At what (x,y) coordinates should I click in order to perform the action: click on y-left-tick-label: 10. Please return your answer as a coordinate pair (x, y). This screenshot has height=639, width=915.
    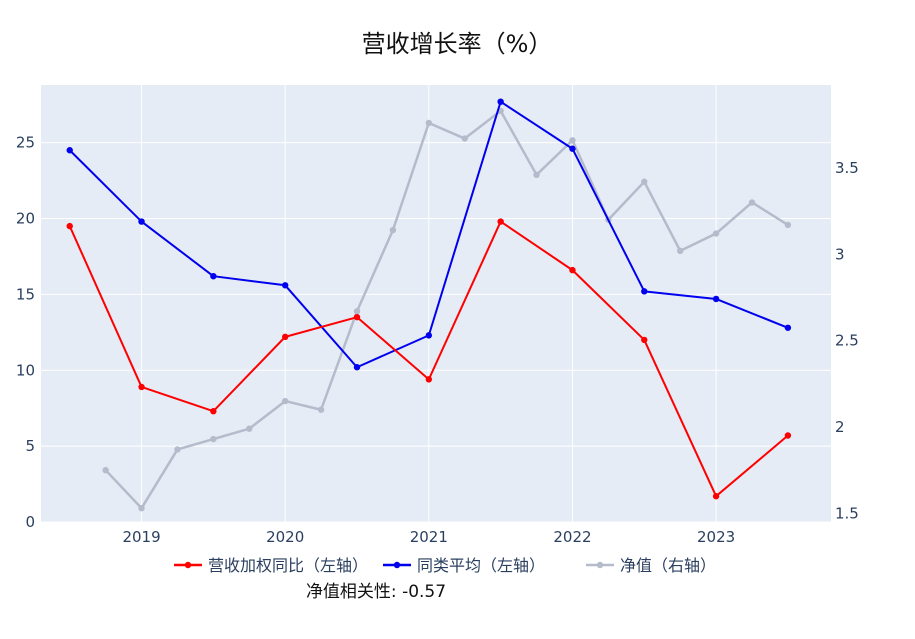
    Looking at the image, I should click on (25, 370).